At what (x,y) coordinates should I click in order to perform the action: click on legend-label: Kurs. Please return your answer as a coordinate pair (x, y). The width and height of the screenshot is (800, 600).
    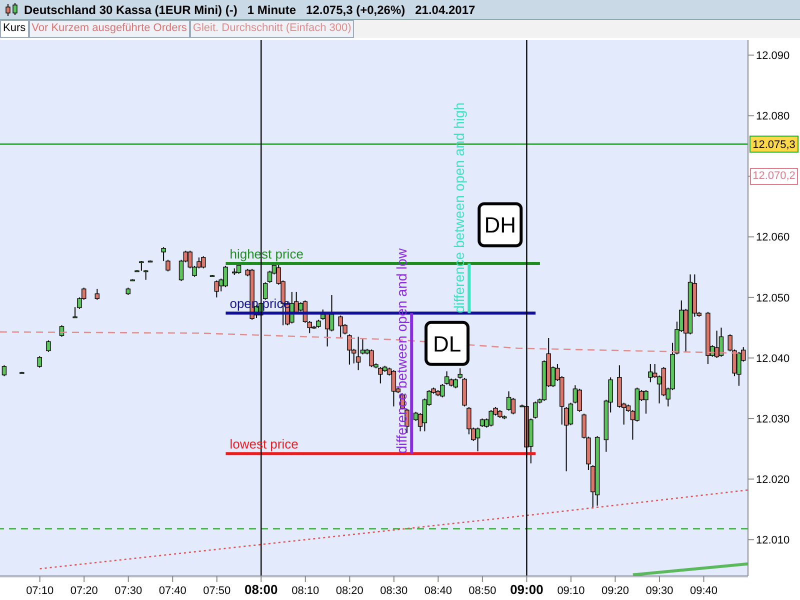
    Looking at the image, I should click on (14, 29).